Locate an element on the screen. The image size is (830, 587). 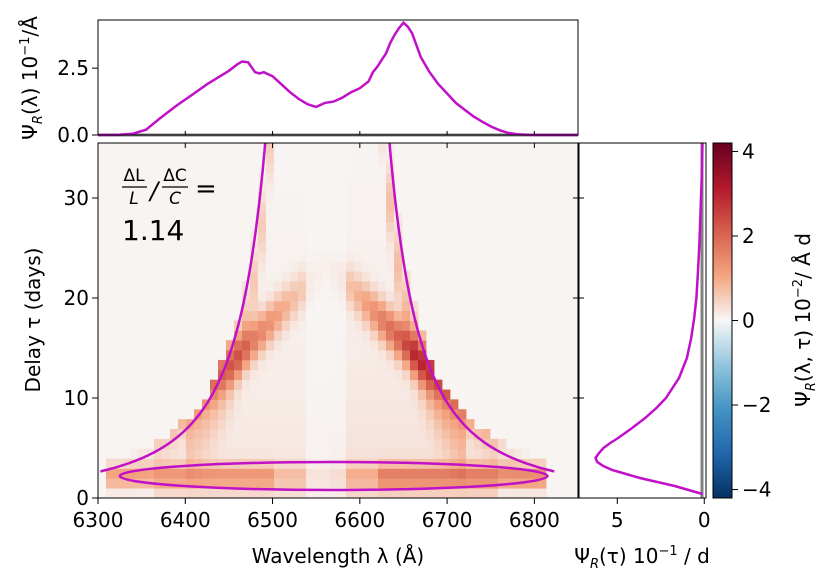
frac1-numerator: ΔL is located at coordinates (134, 176).